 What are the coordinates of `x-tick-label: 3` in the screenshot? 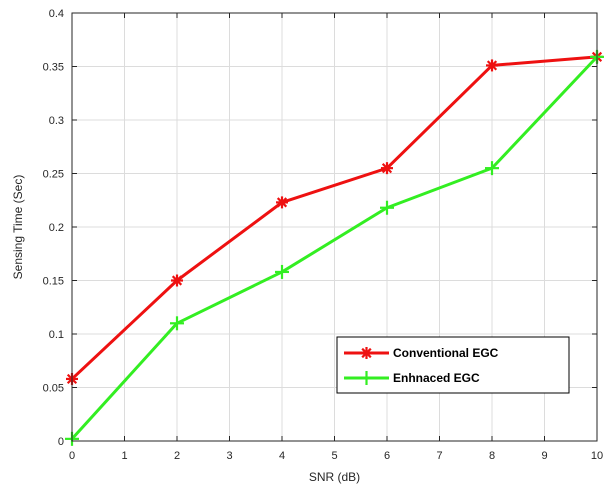 It's located at (229, 456).